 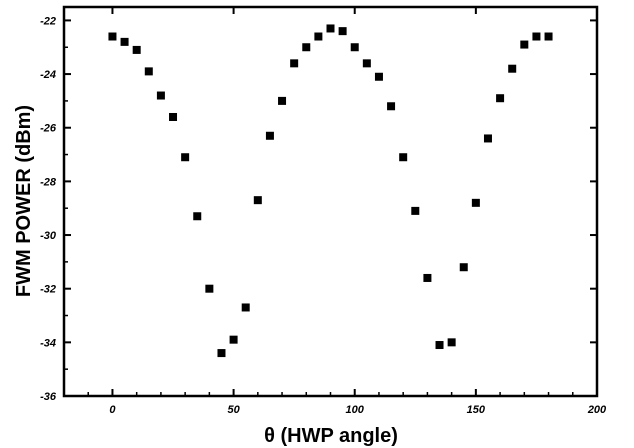 I want to click on y-tick-label: -32, so click(x=48, y=290).